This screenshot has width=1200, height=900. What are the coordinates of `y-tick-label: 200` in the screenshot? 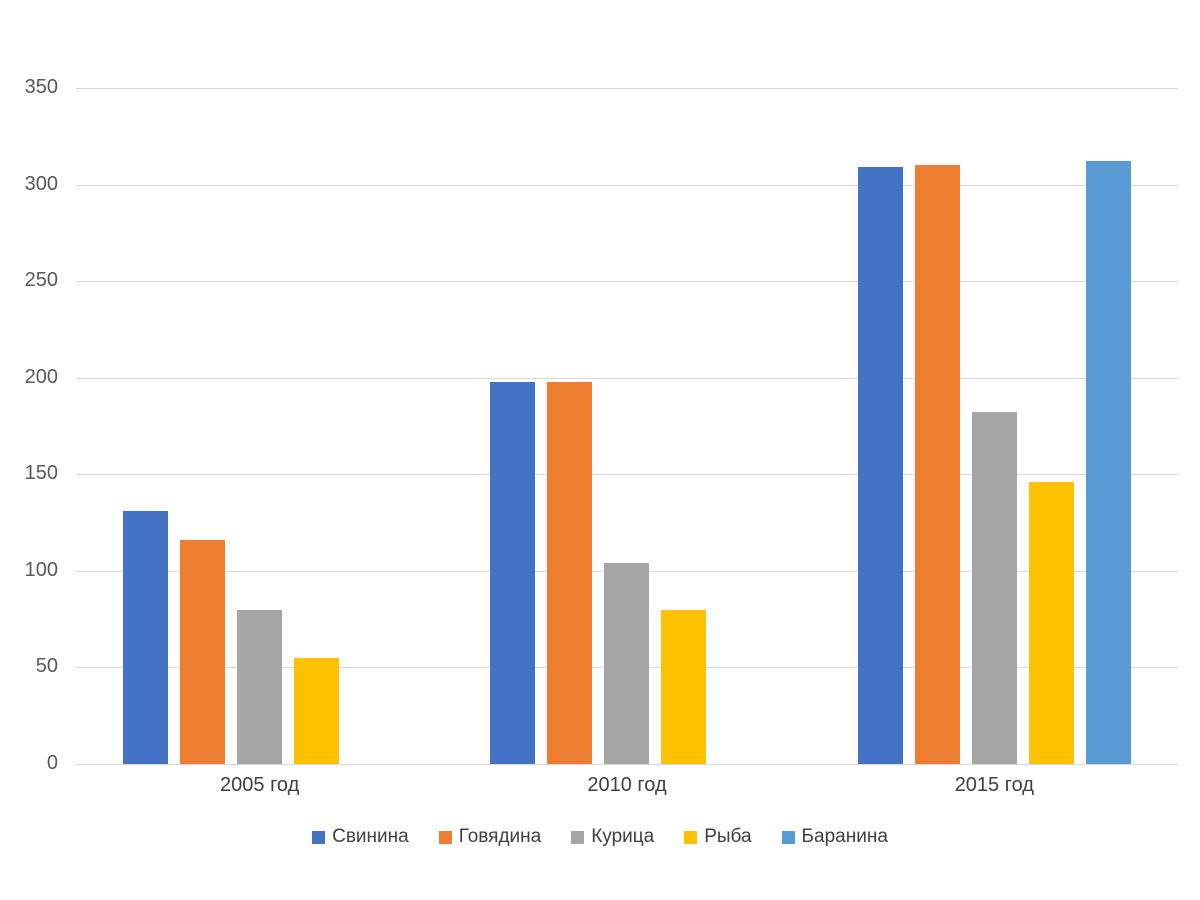 It's located at (41, 376).